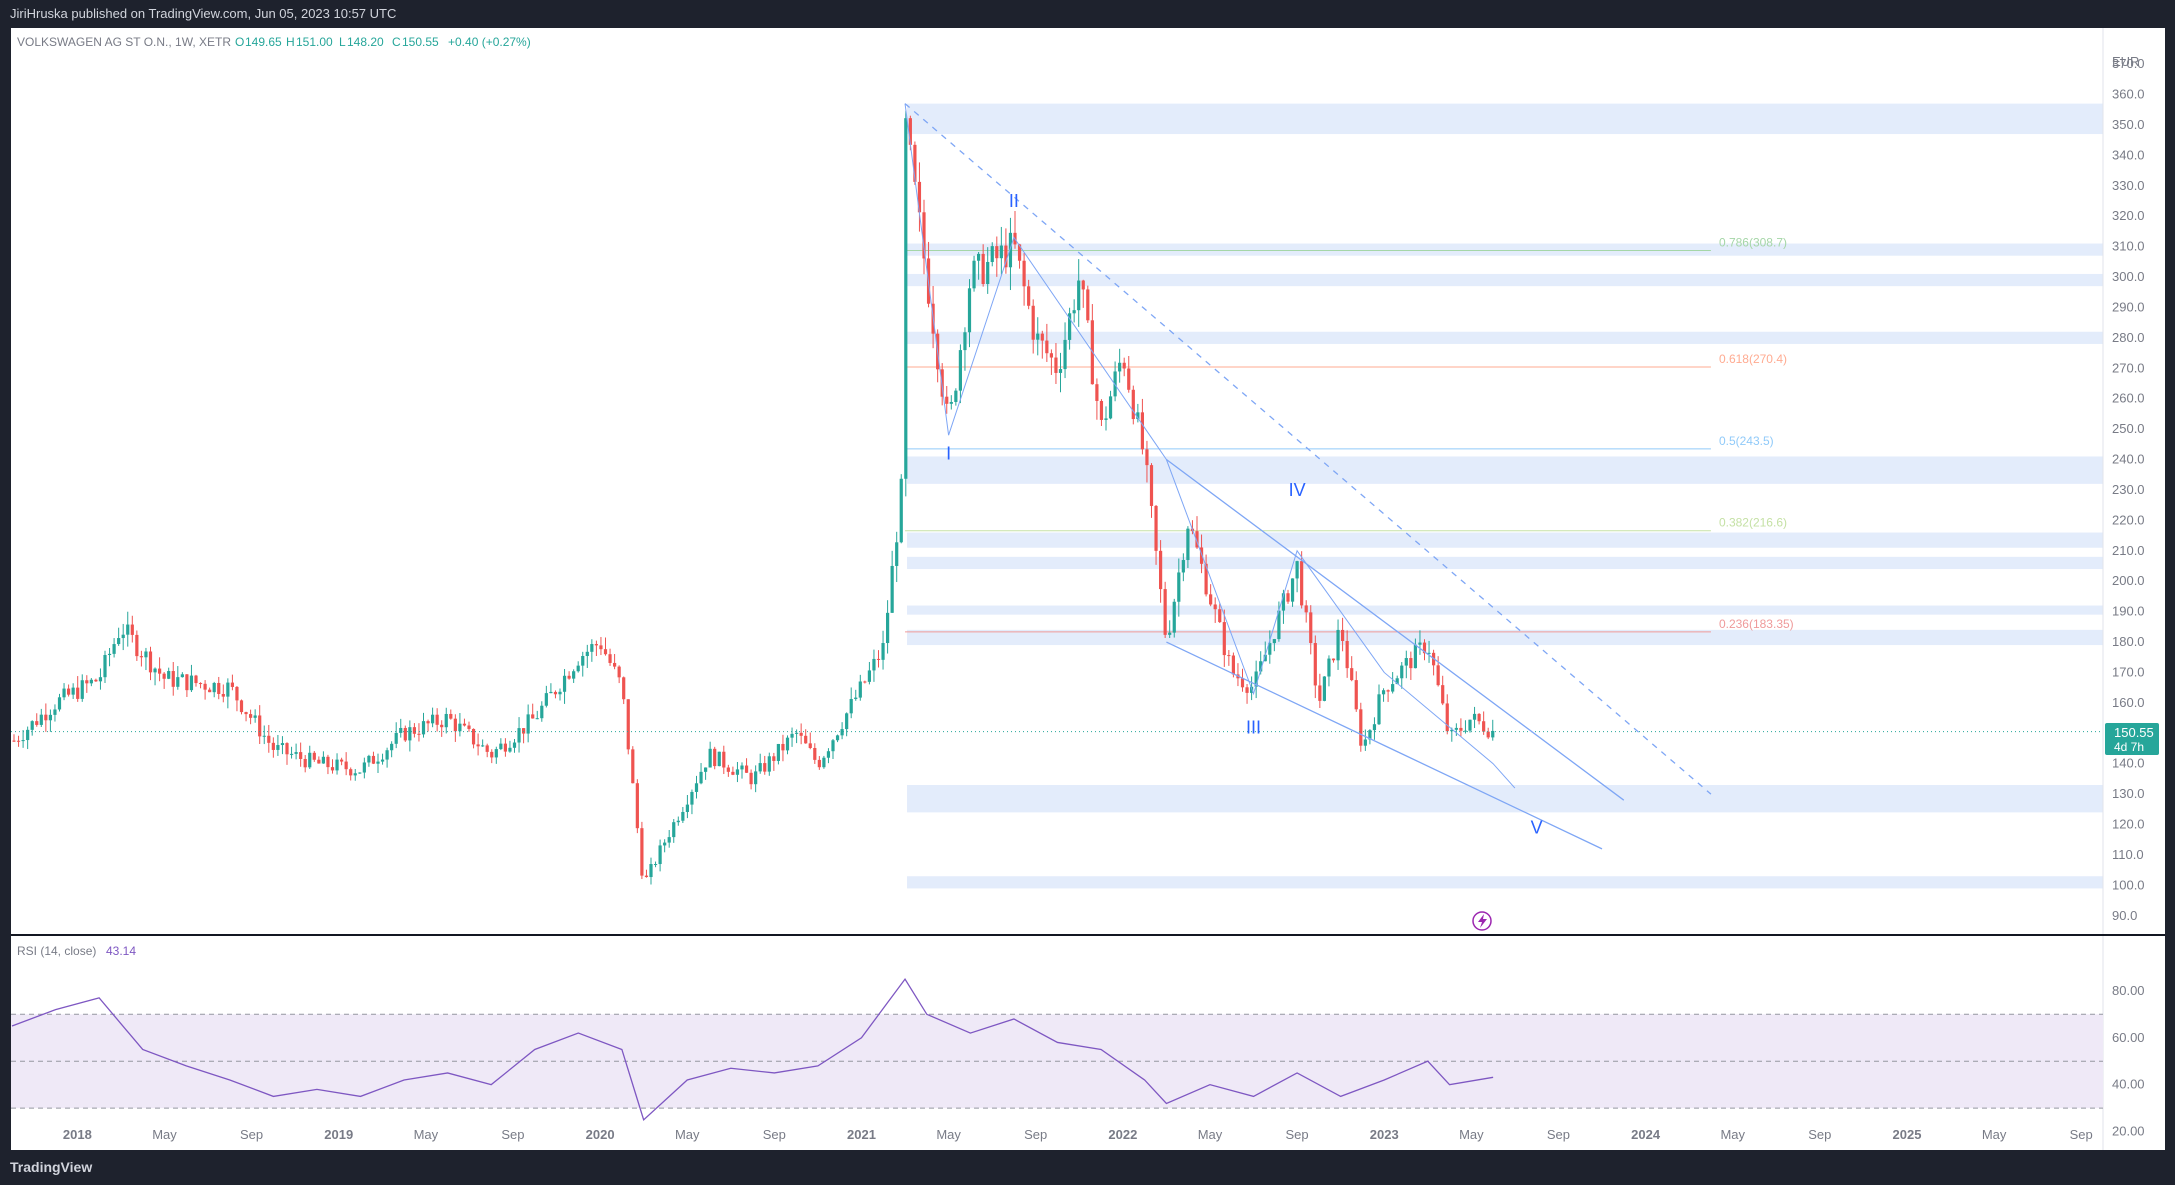  I want to click on price-tick-label: 210.0, so click(2128, 550).